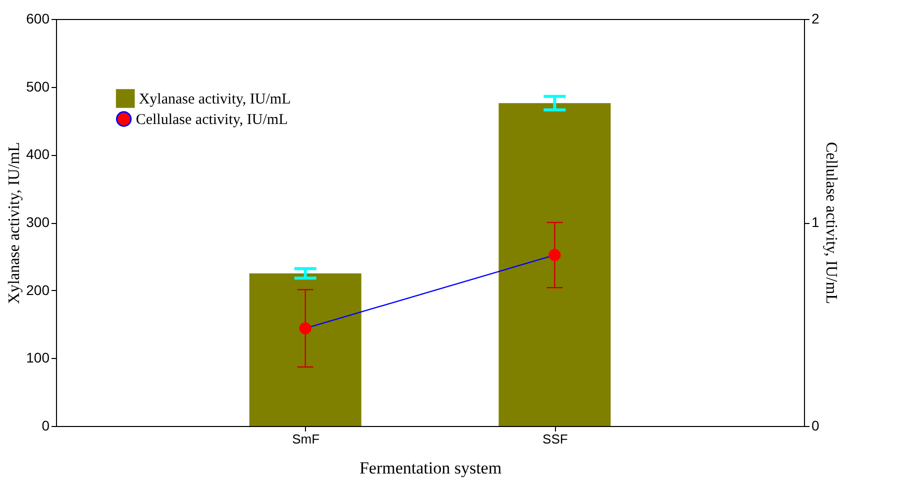 This screenshot has height=493, width=918. What do you see at coordinates (430, 468) in the screenshot?
I see `x-axis-title: Fermentation system` at bounding box center [430, 468].